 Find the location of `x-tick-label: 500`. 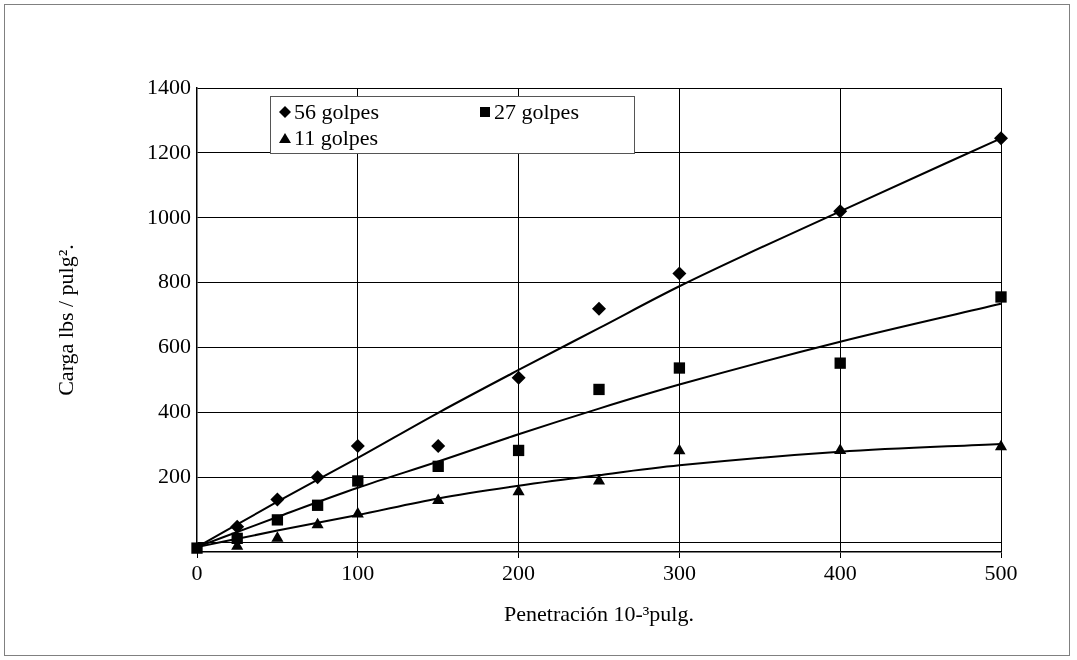

x-tick-label: 500 is located at coordinates (1001, 572).